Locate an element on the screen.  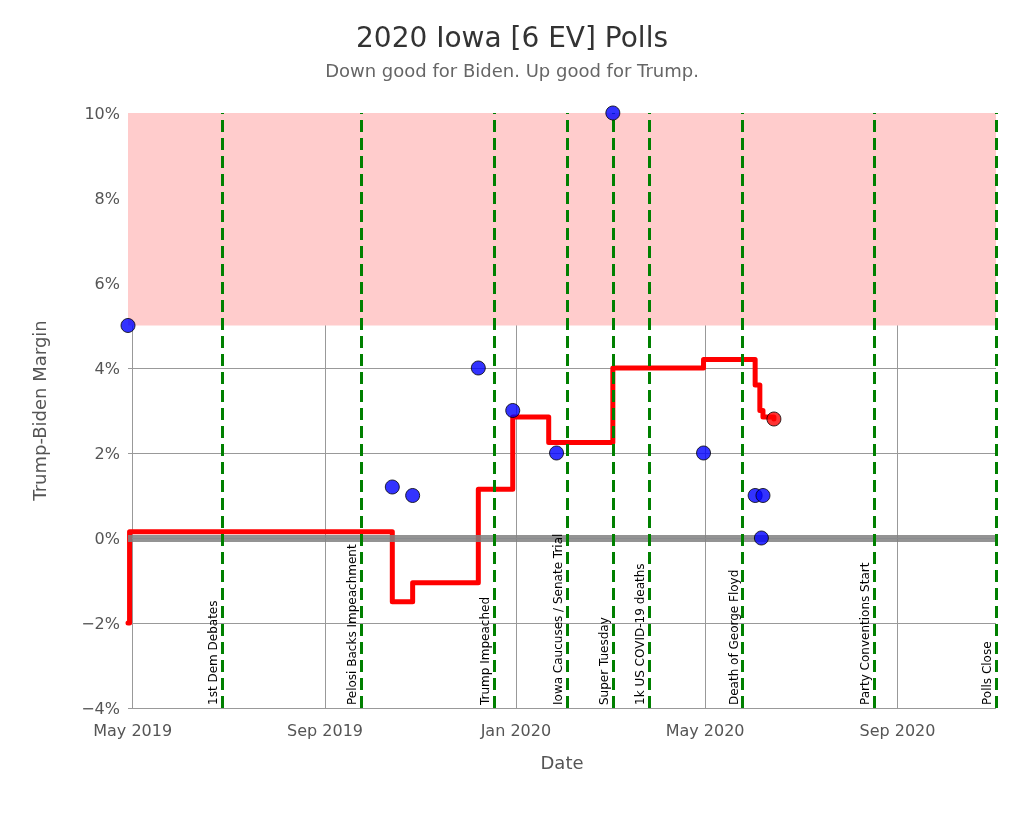
x-tick-label: Sep 2020 is located at coordinates (897, 730).